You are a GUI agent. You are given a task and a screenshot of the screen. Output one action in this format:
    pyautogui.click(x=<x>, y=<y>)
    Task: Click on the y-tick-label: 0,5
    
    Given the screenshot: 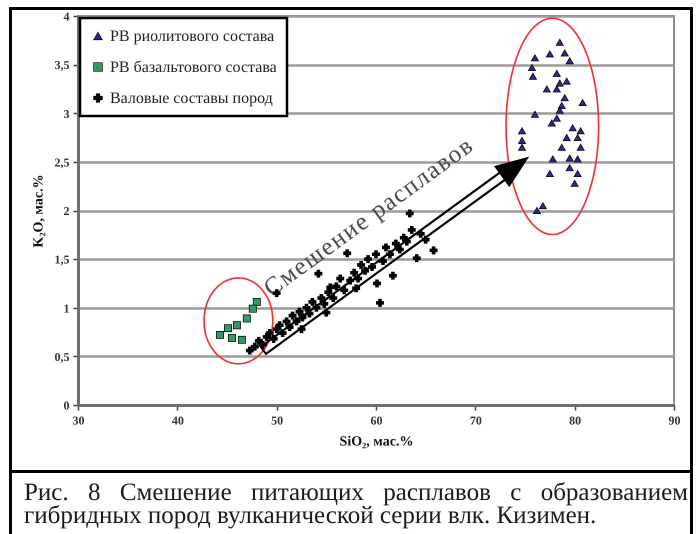 What is the action you would take?
    pyautogui.click(x=62, y=357)
    